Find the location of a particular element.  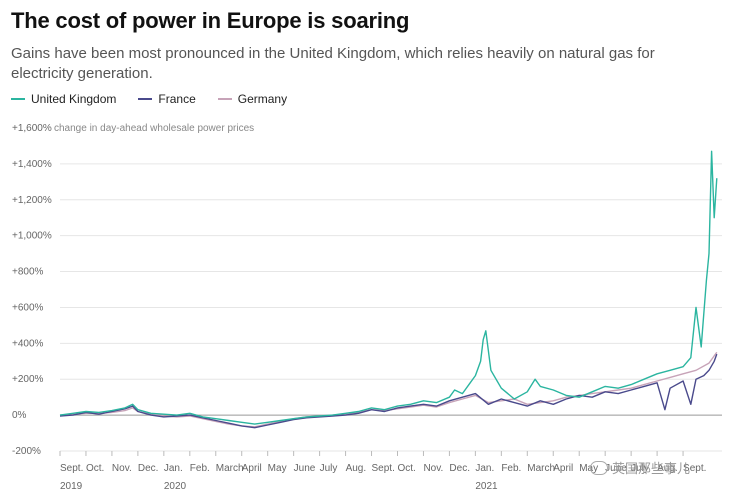

x-year-label: 2019 is located at coordinates (71, 486).